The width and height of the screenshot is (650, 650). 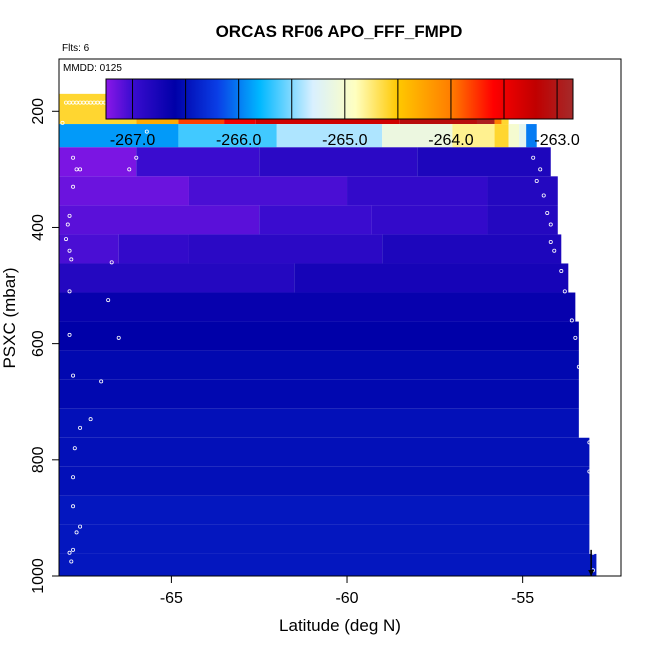 What do you see at coordinates (92, 68) in the screenshot?
I see `inset-label: MMDD: 0125` at bounding box center [92, 68].